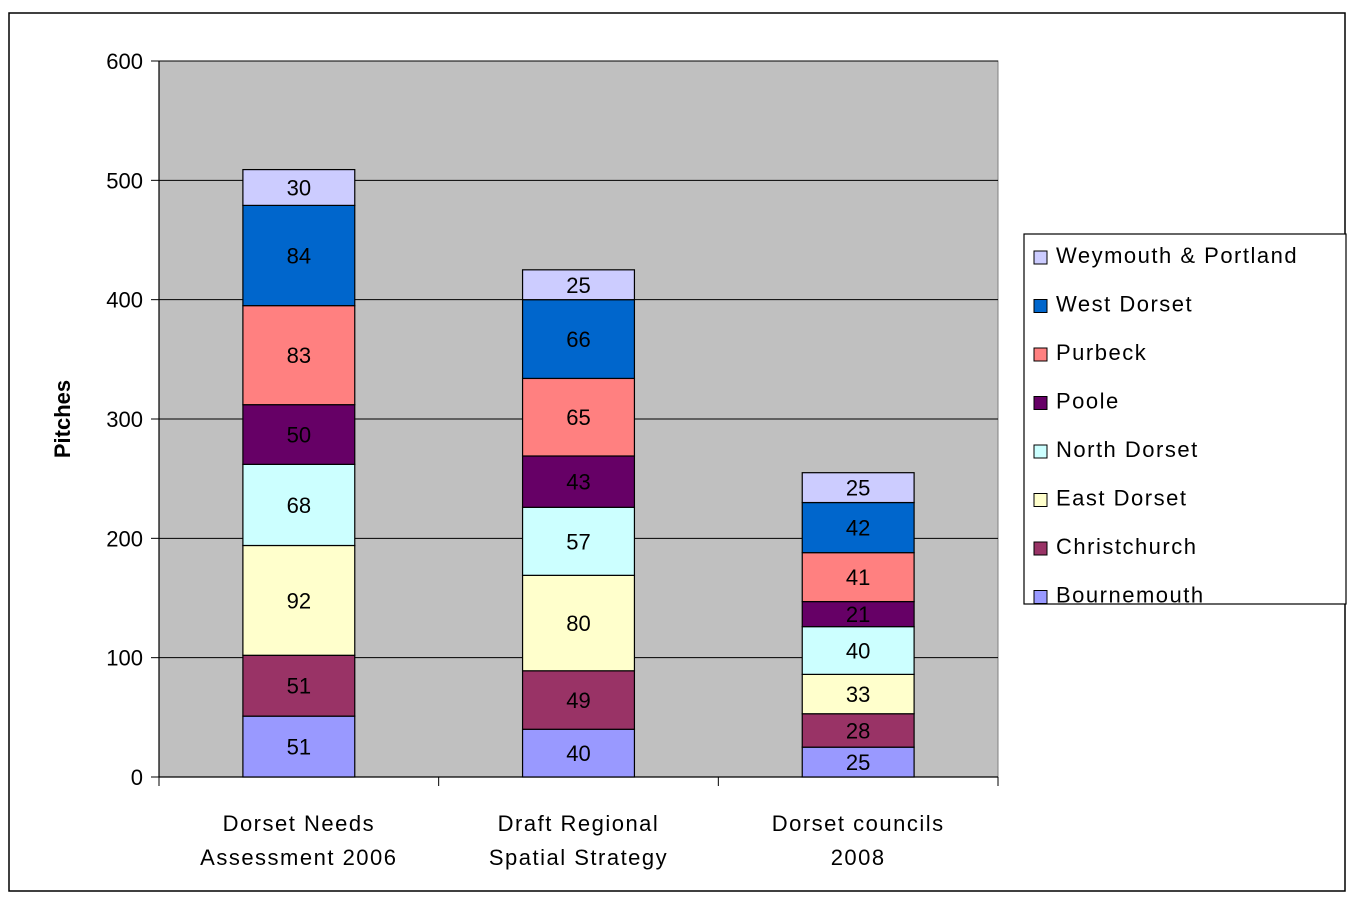  What do you see at coordinates (1130, 595) in the screenshot?
I see `legend-label: Bournemouth` at bounding box center [1130, 595].